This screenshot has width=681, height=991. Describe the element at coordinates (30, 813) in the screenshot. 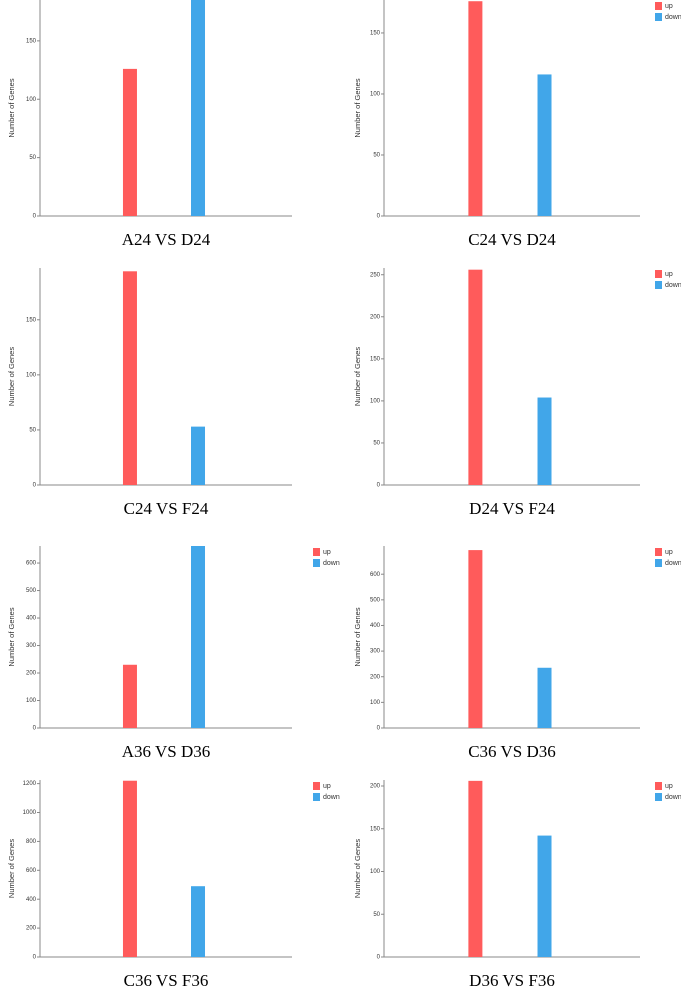

I see `y-tick-label: 1000` at that location.